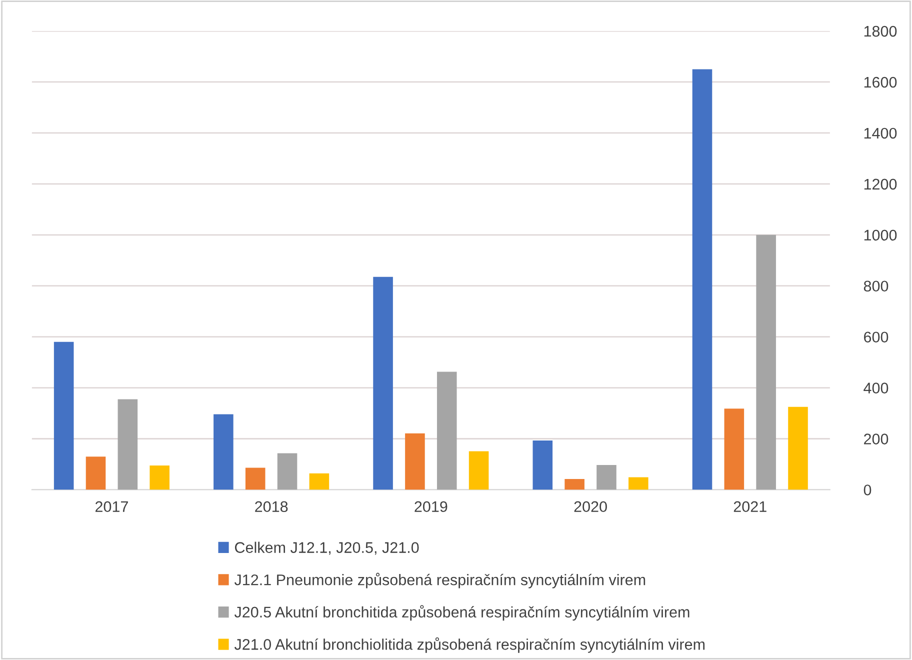 The image size is (912, 660). I want to click on y-tick-label: 1000, so click(880, 235).